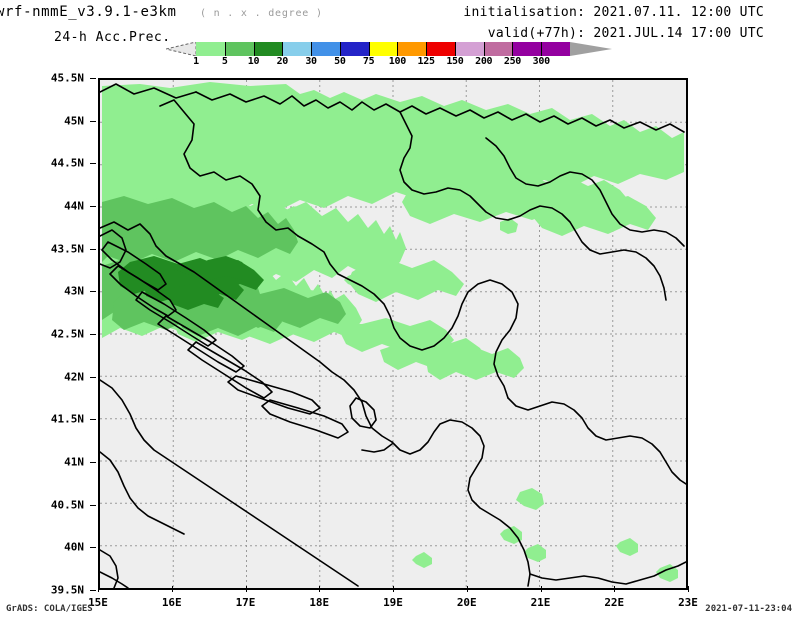 The width and height of the screenshot is (800, 618). Describe the element at coordinates (368, 61) in the screenshot. I see `colorbar-tick-75: 75` at that location.